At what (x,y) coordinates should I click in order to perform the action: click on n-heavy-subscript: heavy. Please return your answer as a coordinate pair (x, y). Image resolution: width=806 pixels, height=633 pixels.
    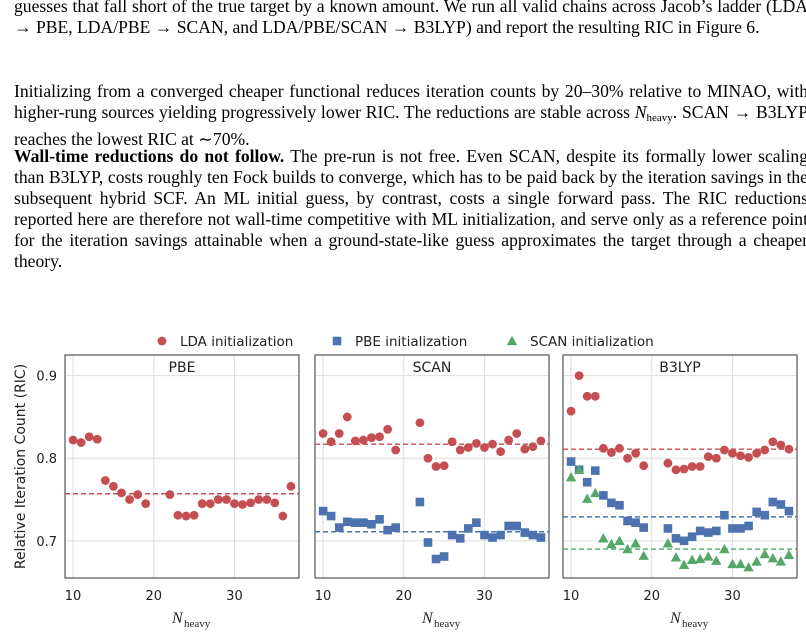
    Looking at the image, I should click on (659, 118).